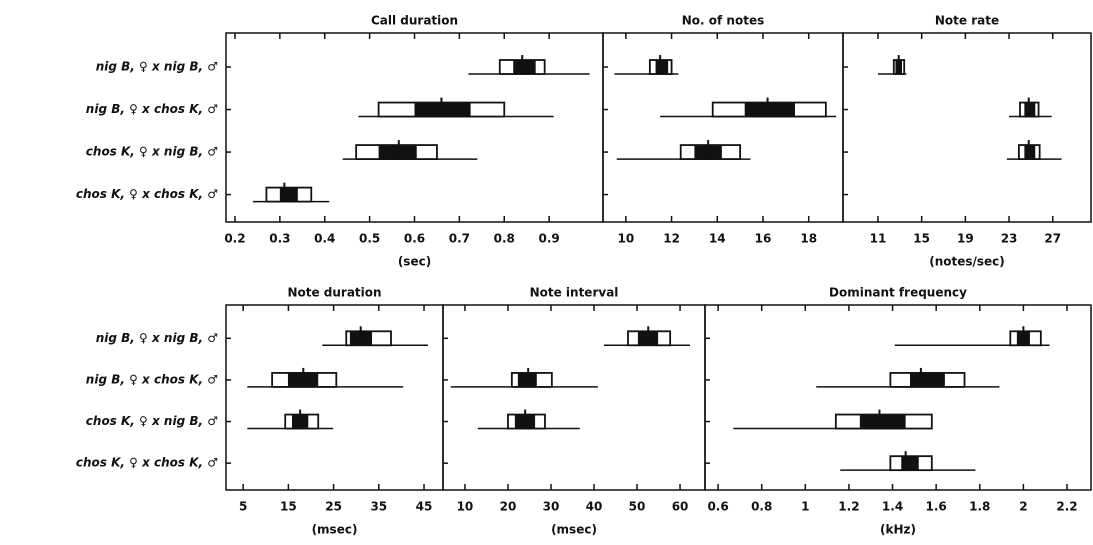 The height and width of the screenshot is (545, 1093). Describe the element at coordinates (763, 239) in the screenshot. I see `x-tick-label: 16` at that location.